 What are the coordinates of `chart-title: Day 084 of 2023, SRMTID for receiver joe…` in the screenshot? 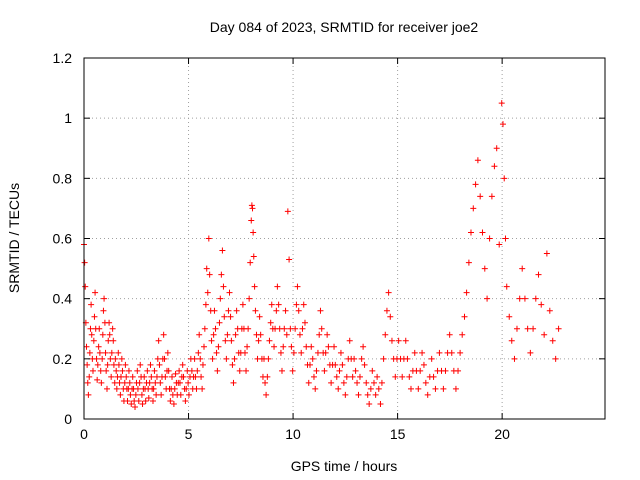 It's located at (344, 27).